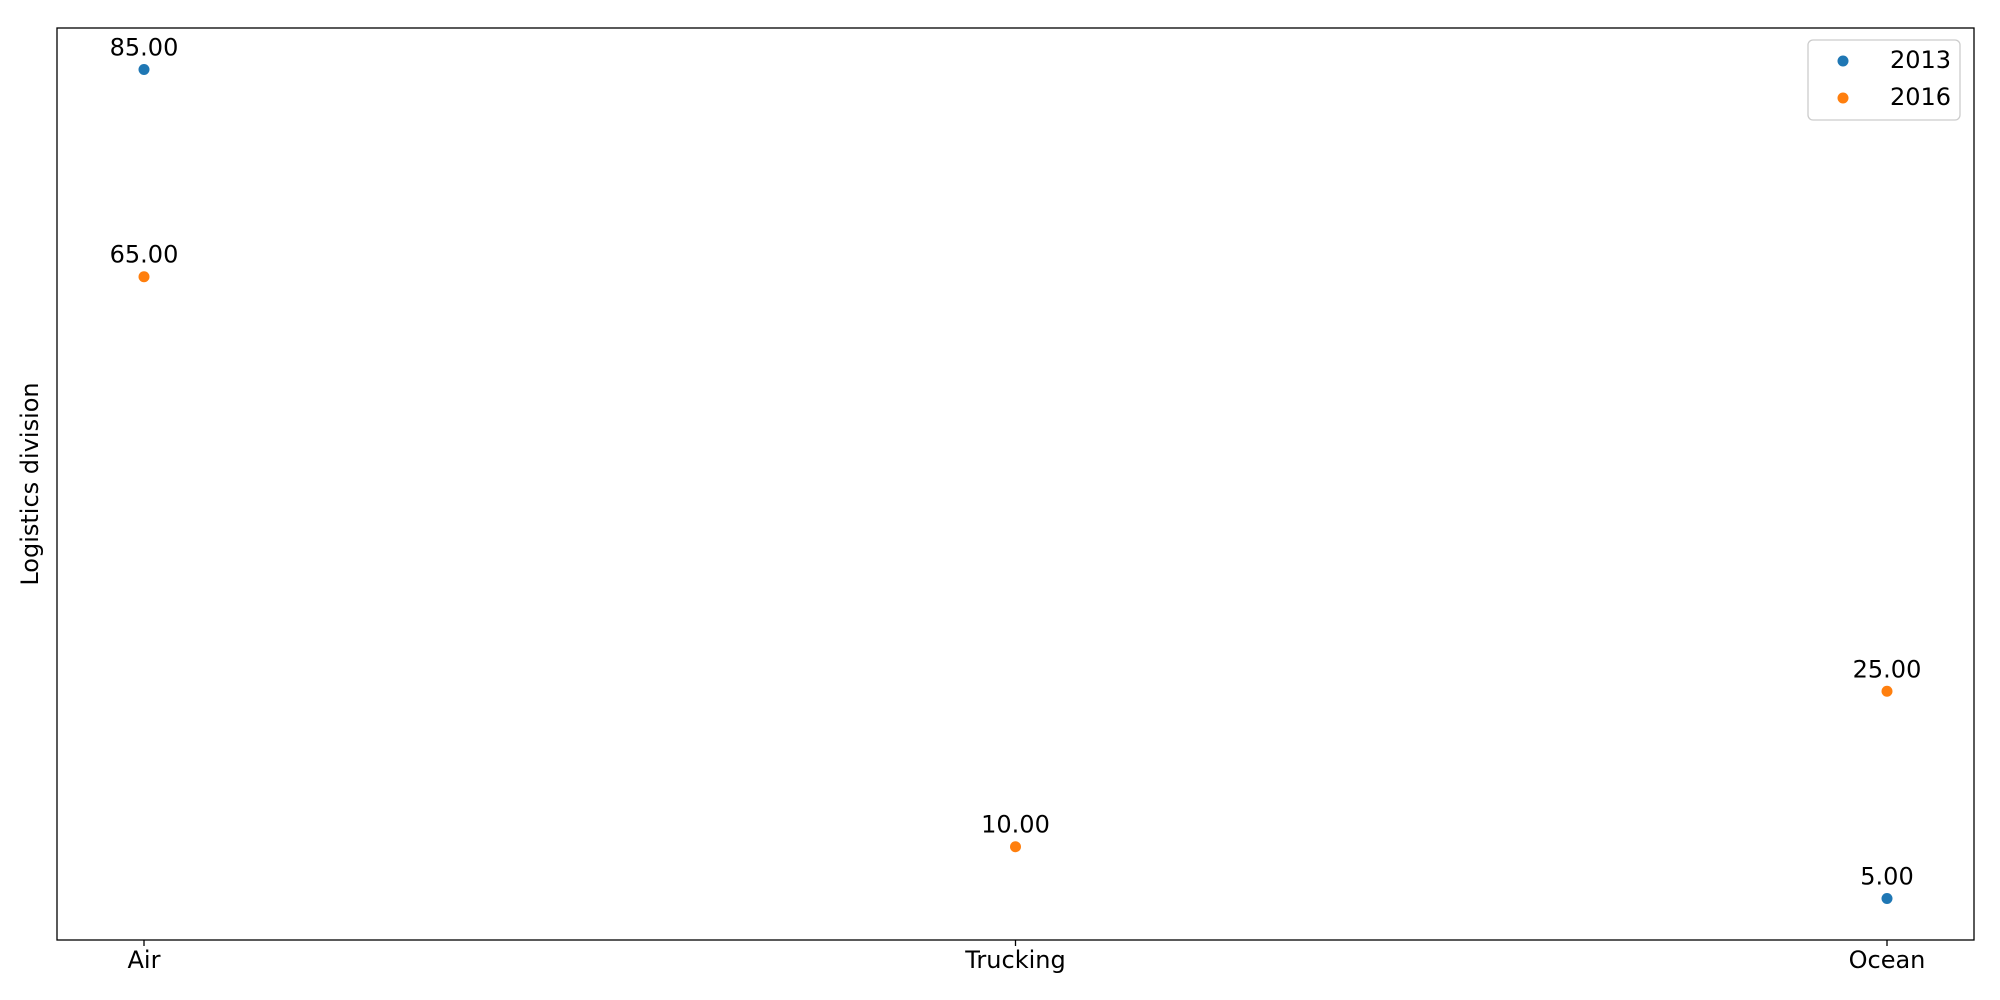  I want to click on legend-marker-2013, so click(1843, 61).